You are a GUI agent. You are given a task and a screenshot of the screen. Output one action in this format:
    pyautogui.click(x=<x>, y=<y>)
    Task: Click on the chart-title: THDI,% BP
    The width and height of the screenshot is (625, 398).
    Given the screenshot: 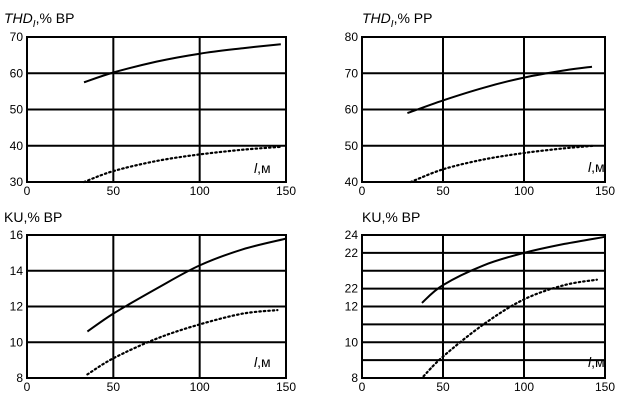 What is the action you would take?
    pyautogui.click(x=39, y=20)
    